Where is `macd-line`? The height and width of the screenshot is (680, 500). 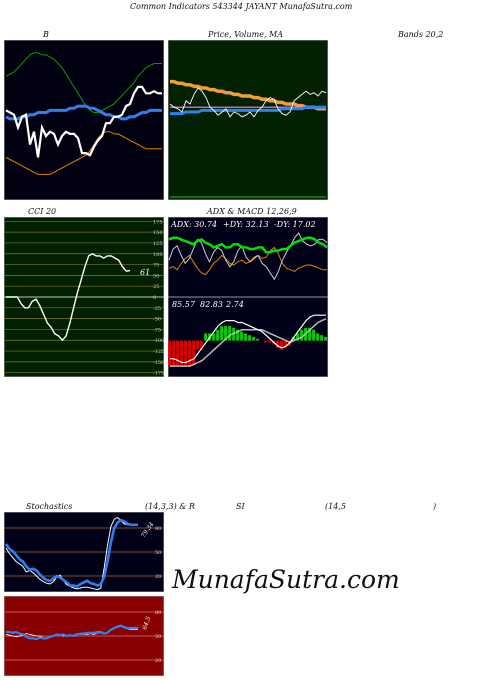
macd-line is located at coordinates (248, 339).